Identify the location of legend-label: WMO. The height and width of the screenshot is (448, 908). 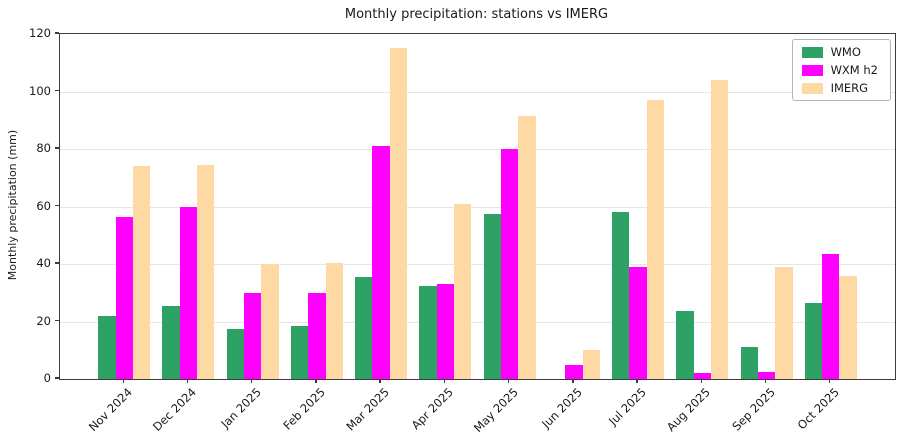
(845, 52).